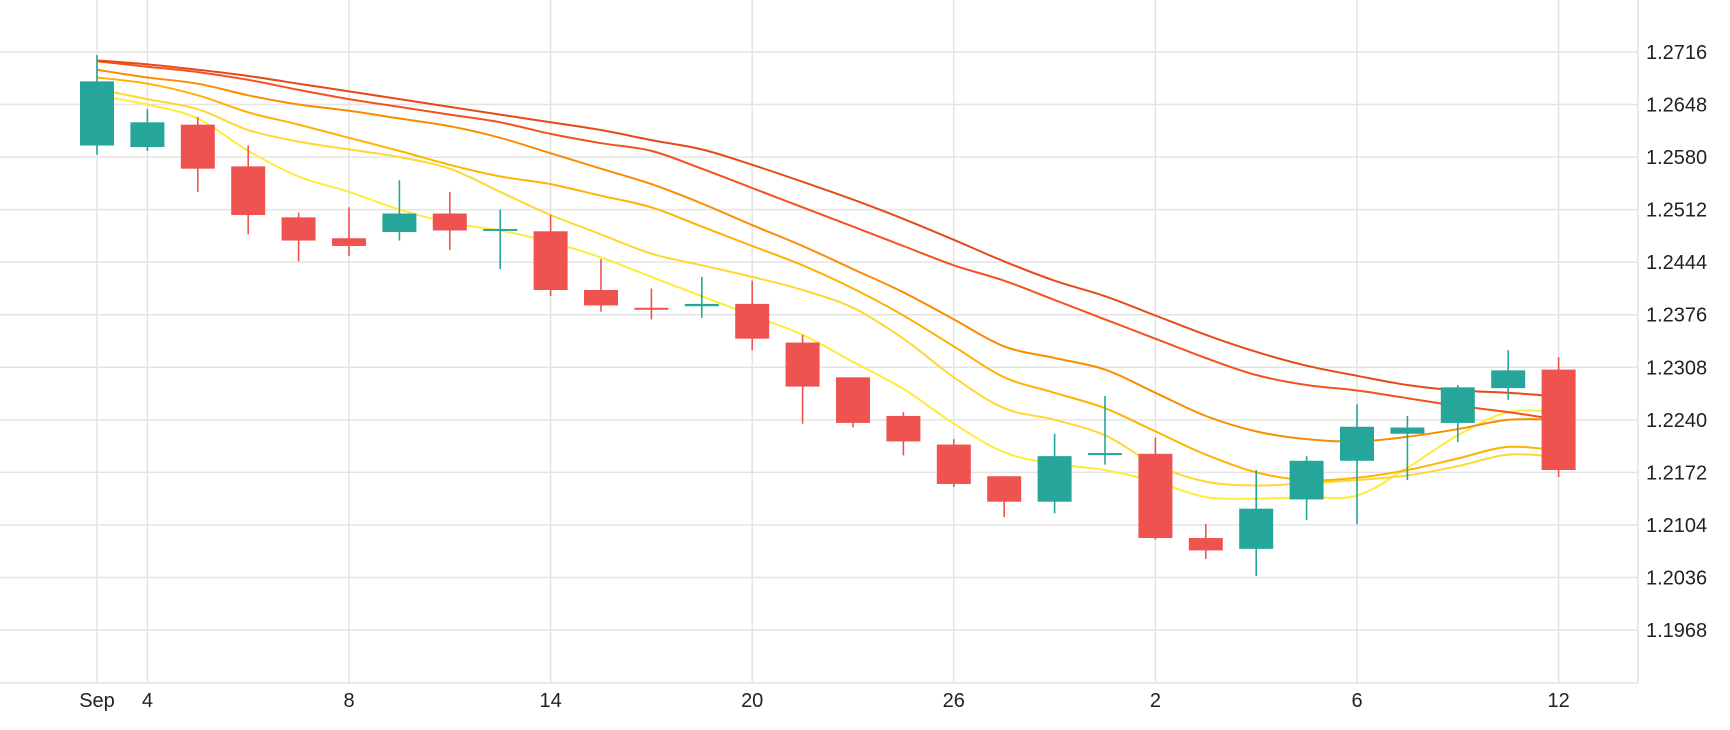 The image size is (1730, 730). What do you see at coordinates (1676, 316) in the screenshot?
I see `y-tick-label: 1.2376` at bounding box center [1676, 316].